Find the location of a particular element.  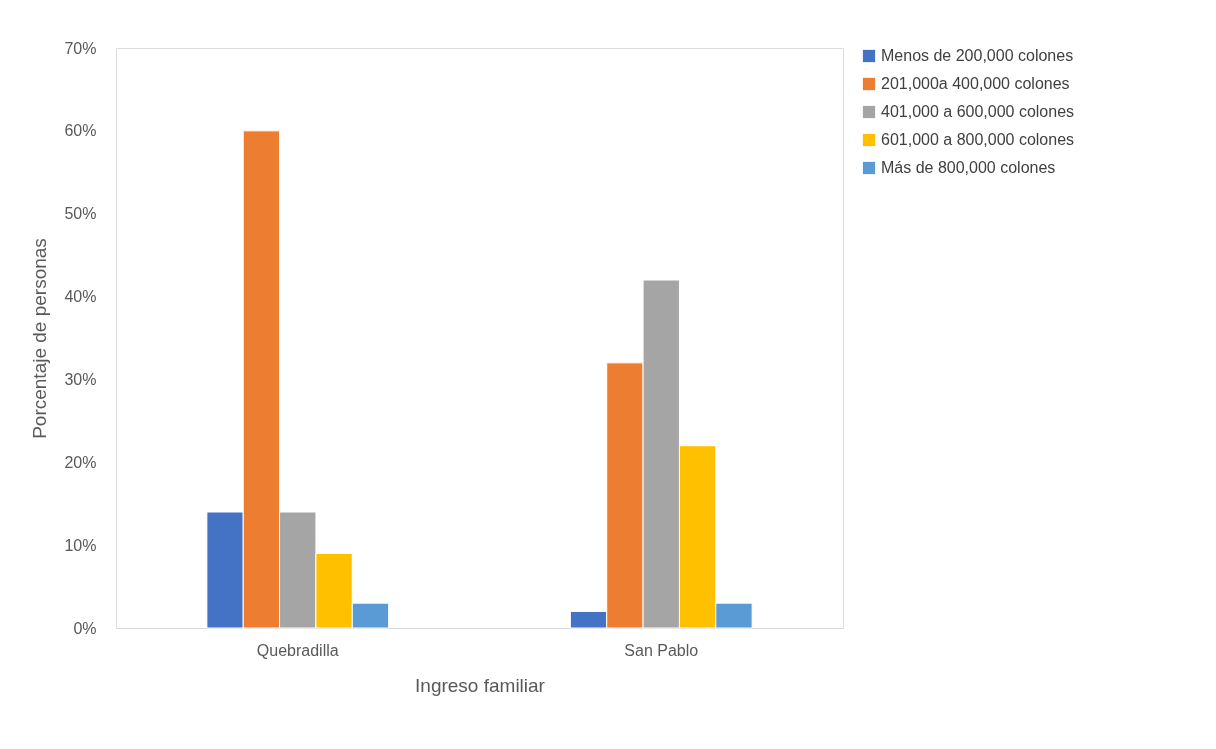

y-tick-label: 10% is located at coordinates (80, 545).